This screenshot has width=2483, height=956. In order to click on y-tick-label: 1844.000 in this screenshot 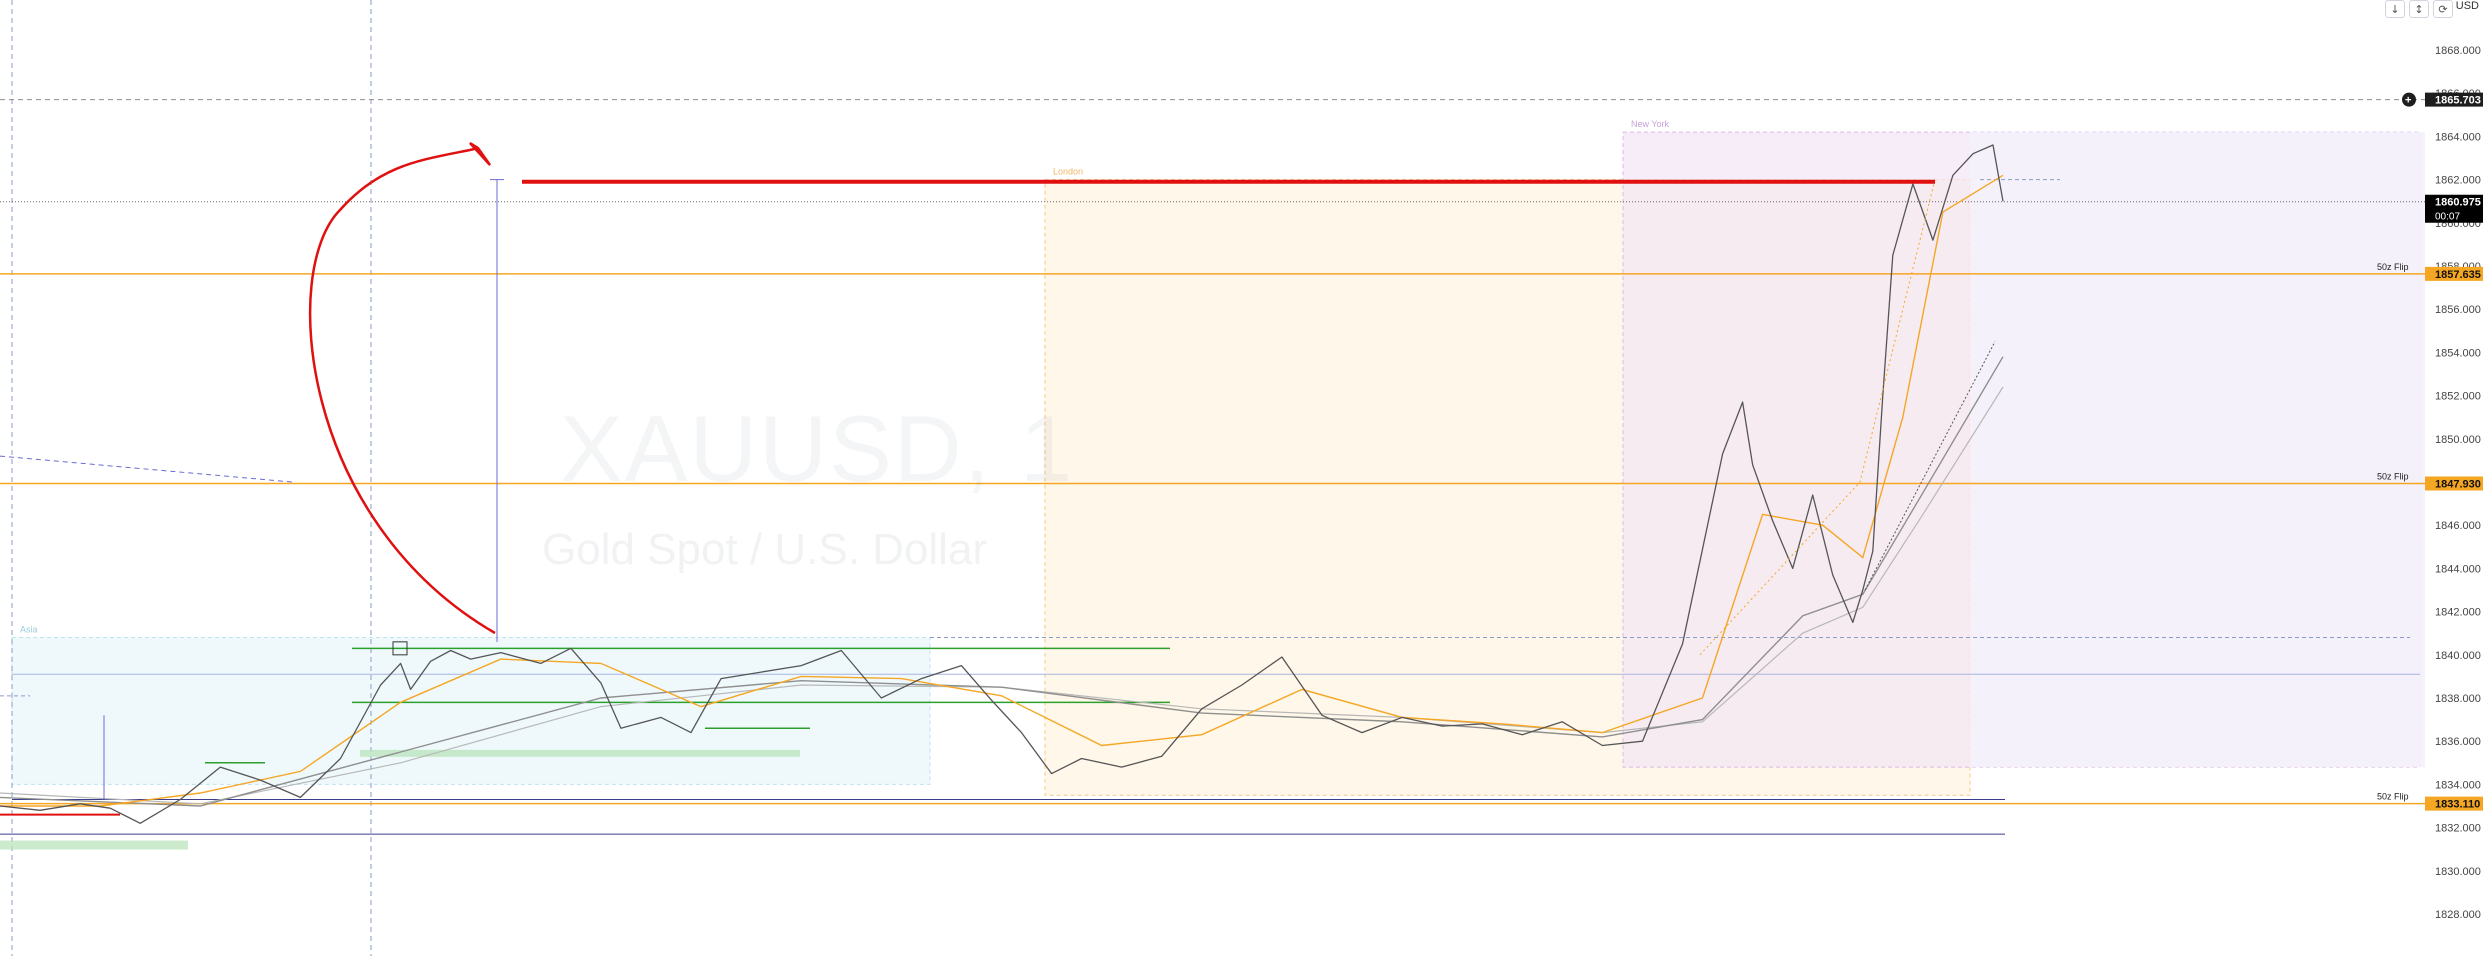, I will do `click(2458, 569)`.